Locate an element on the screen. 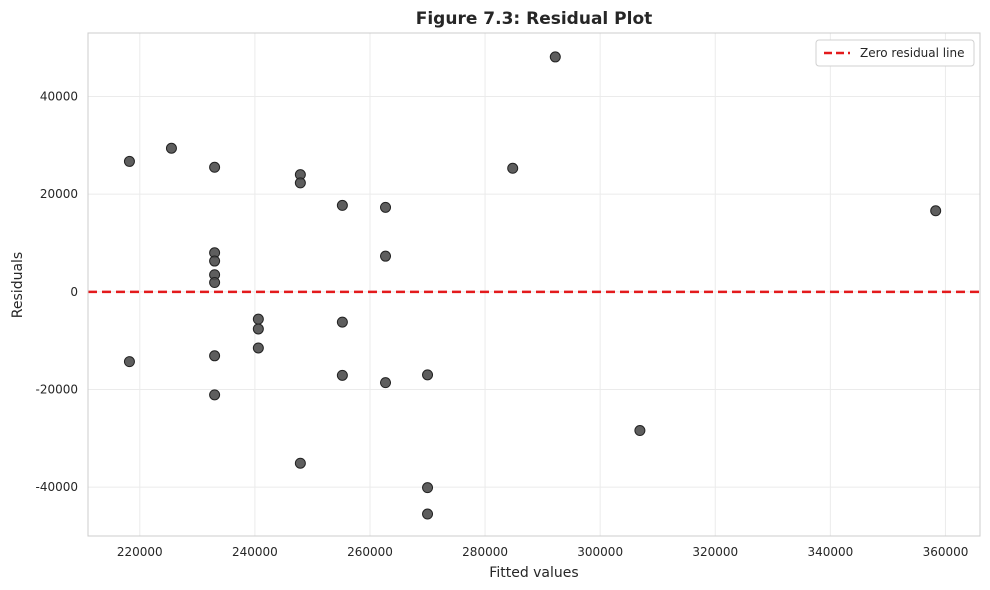 The width and height of the screenshot is (990, 590). x-tick-label: 300000 is located at coordinates (600, 552).